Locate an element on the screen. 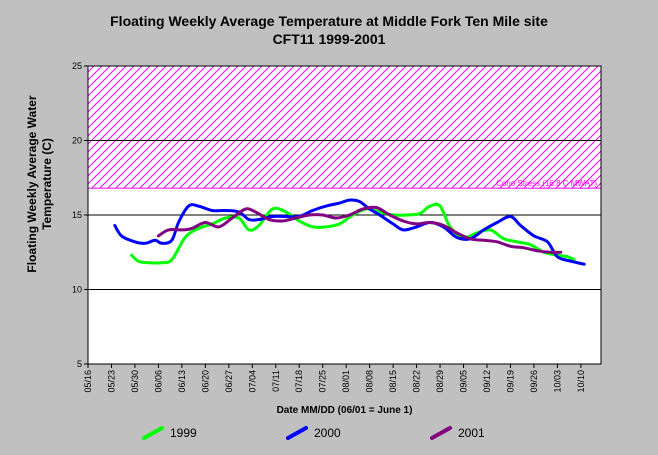 The image size is (658, 455). y-tick-label-15: 15 is located at coordinates (77, 215).